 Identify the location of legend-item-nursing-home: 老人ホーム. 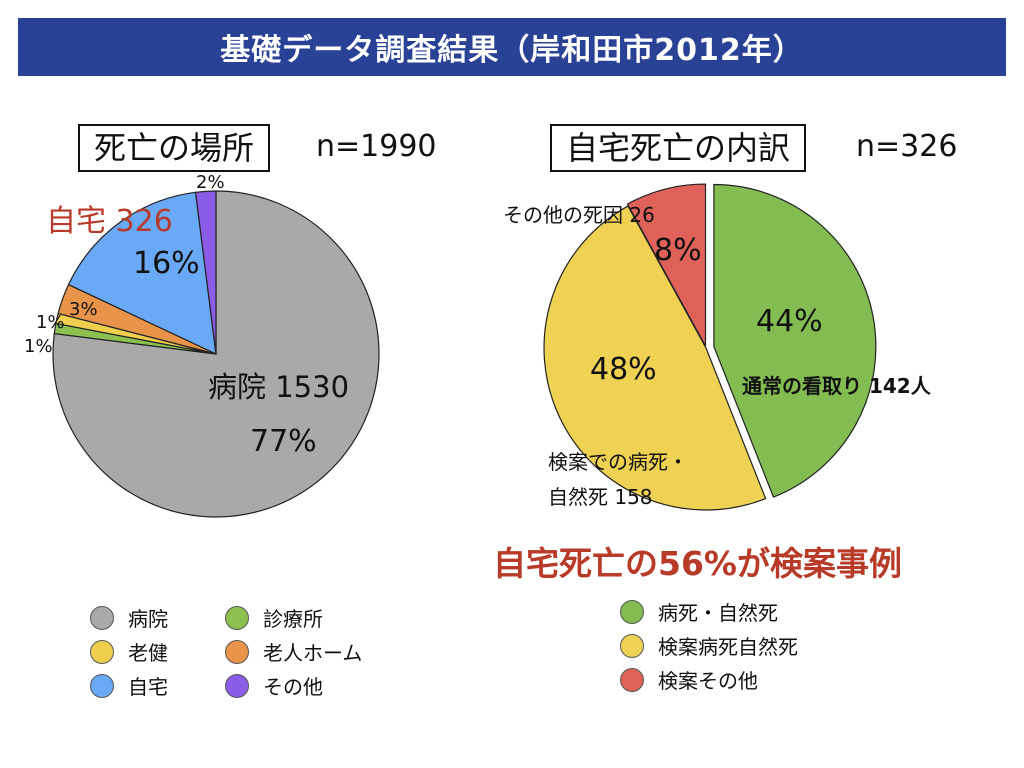
(293, 651).